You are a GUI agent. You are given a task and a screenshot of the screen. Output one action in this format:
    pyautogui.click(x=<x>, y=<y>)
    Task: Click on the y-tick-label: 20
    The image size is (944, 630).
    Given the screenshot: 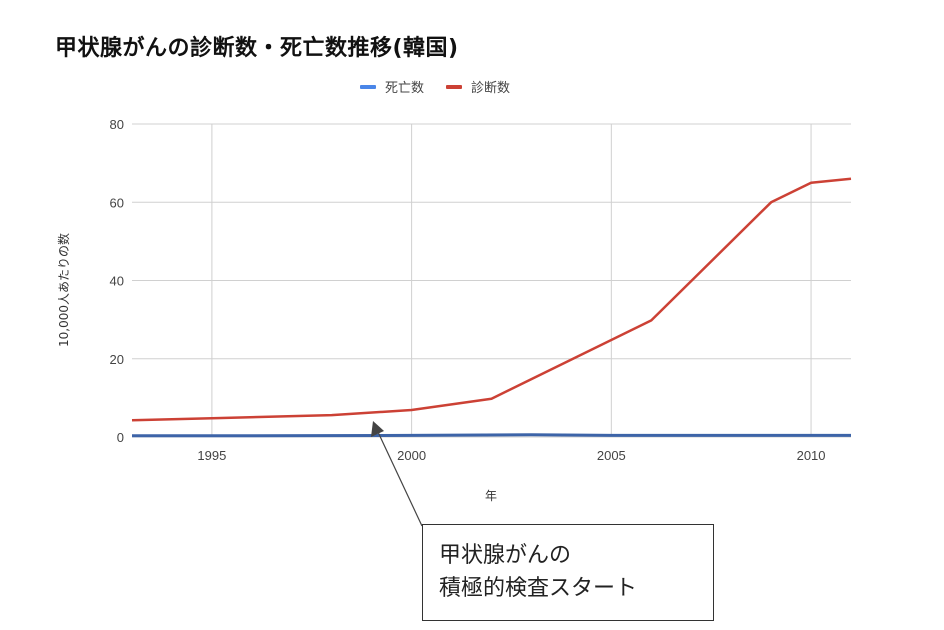 What is the action you would take?
    pyautogui.click(x=117, y=359)
    